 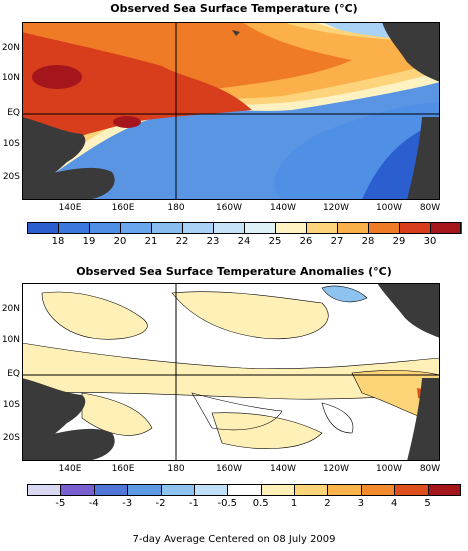 What do you see at coordinates (151, 241) in the screenshot?
I see `colorbar-label: 21` at bounding box center [151, 241].